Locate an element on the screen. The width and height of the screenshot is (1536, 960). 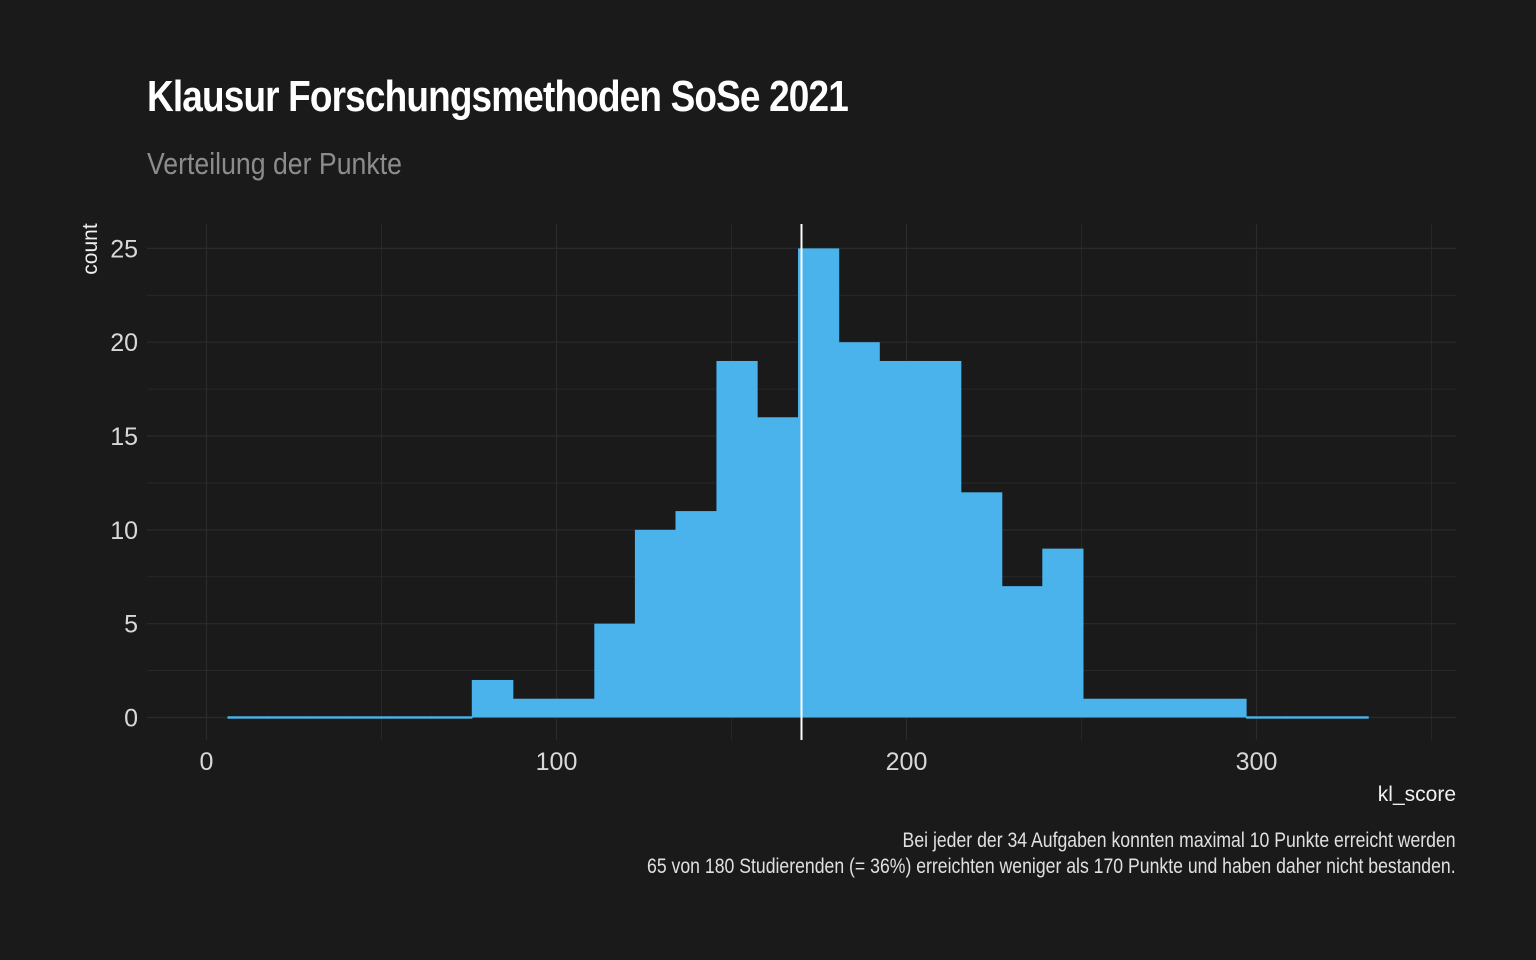
y-tick-label: 15 is located at coordinates (124, 437).